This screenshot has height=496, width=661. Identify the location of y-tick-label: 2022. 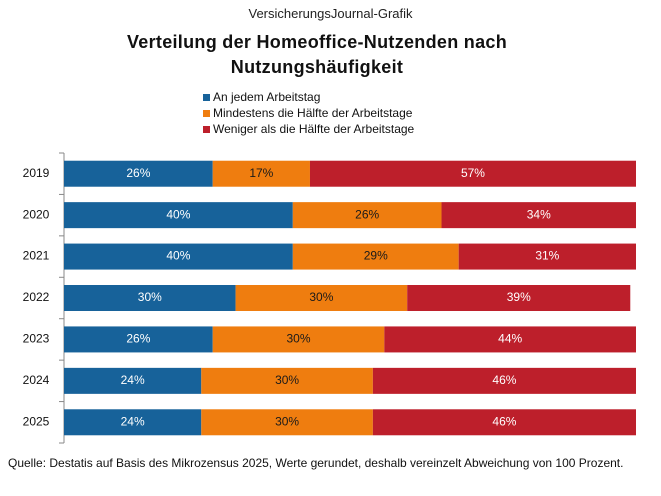
(36, 297).